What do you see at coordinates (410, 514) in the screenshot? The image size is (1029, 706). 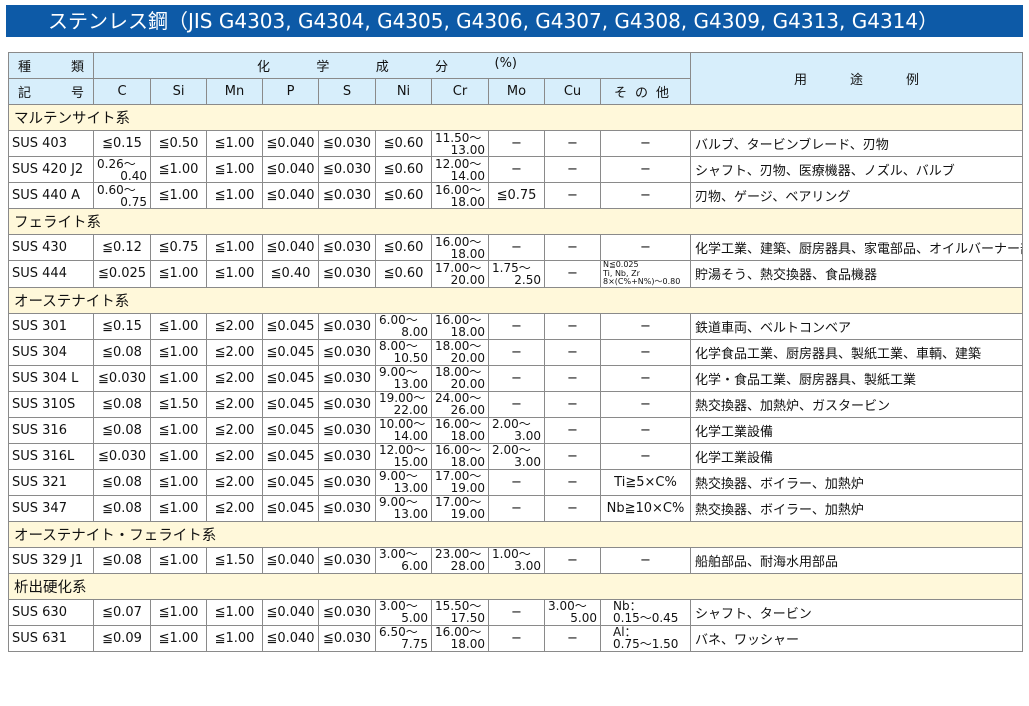 I see `range-max: 13.00` at bounding box center [410, 514].